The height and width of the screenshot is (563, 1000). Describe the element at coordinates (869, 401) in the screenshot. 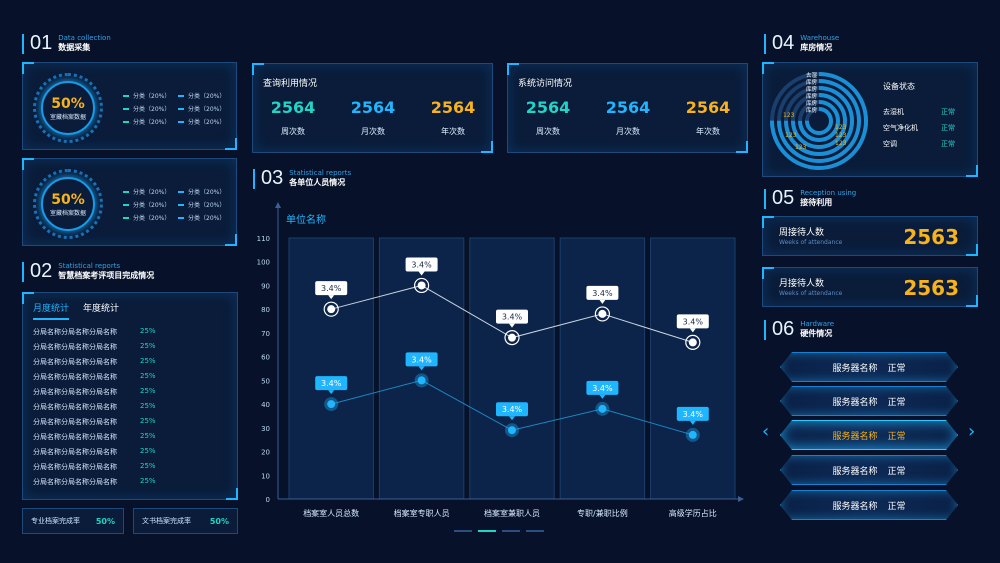

I see `hardware-item-2: 服务器名称 正常` at that location.